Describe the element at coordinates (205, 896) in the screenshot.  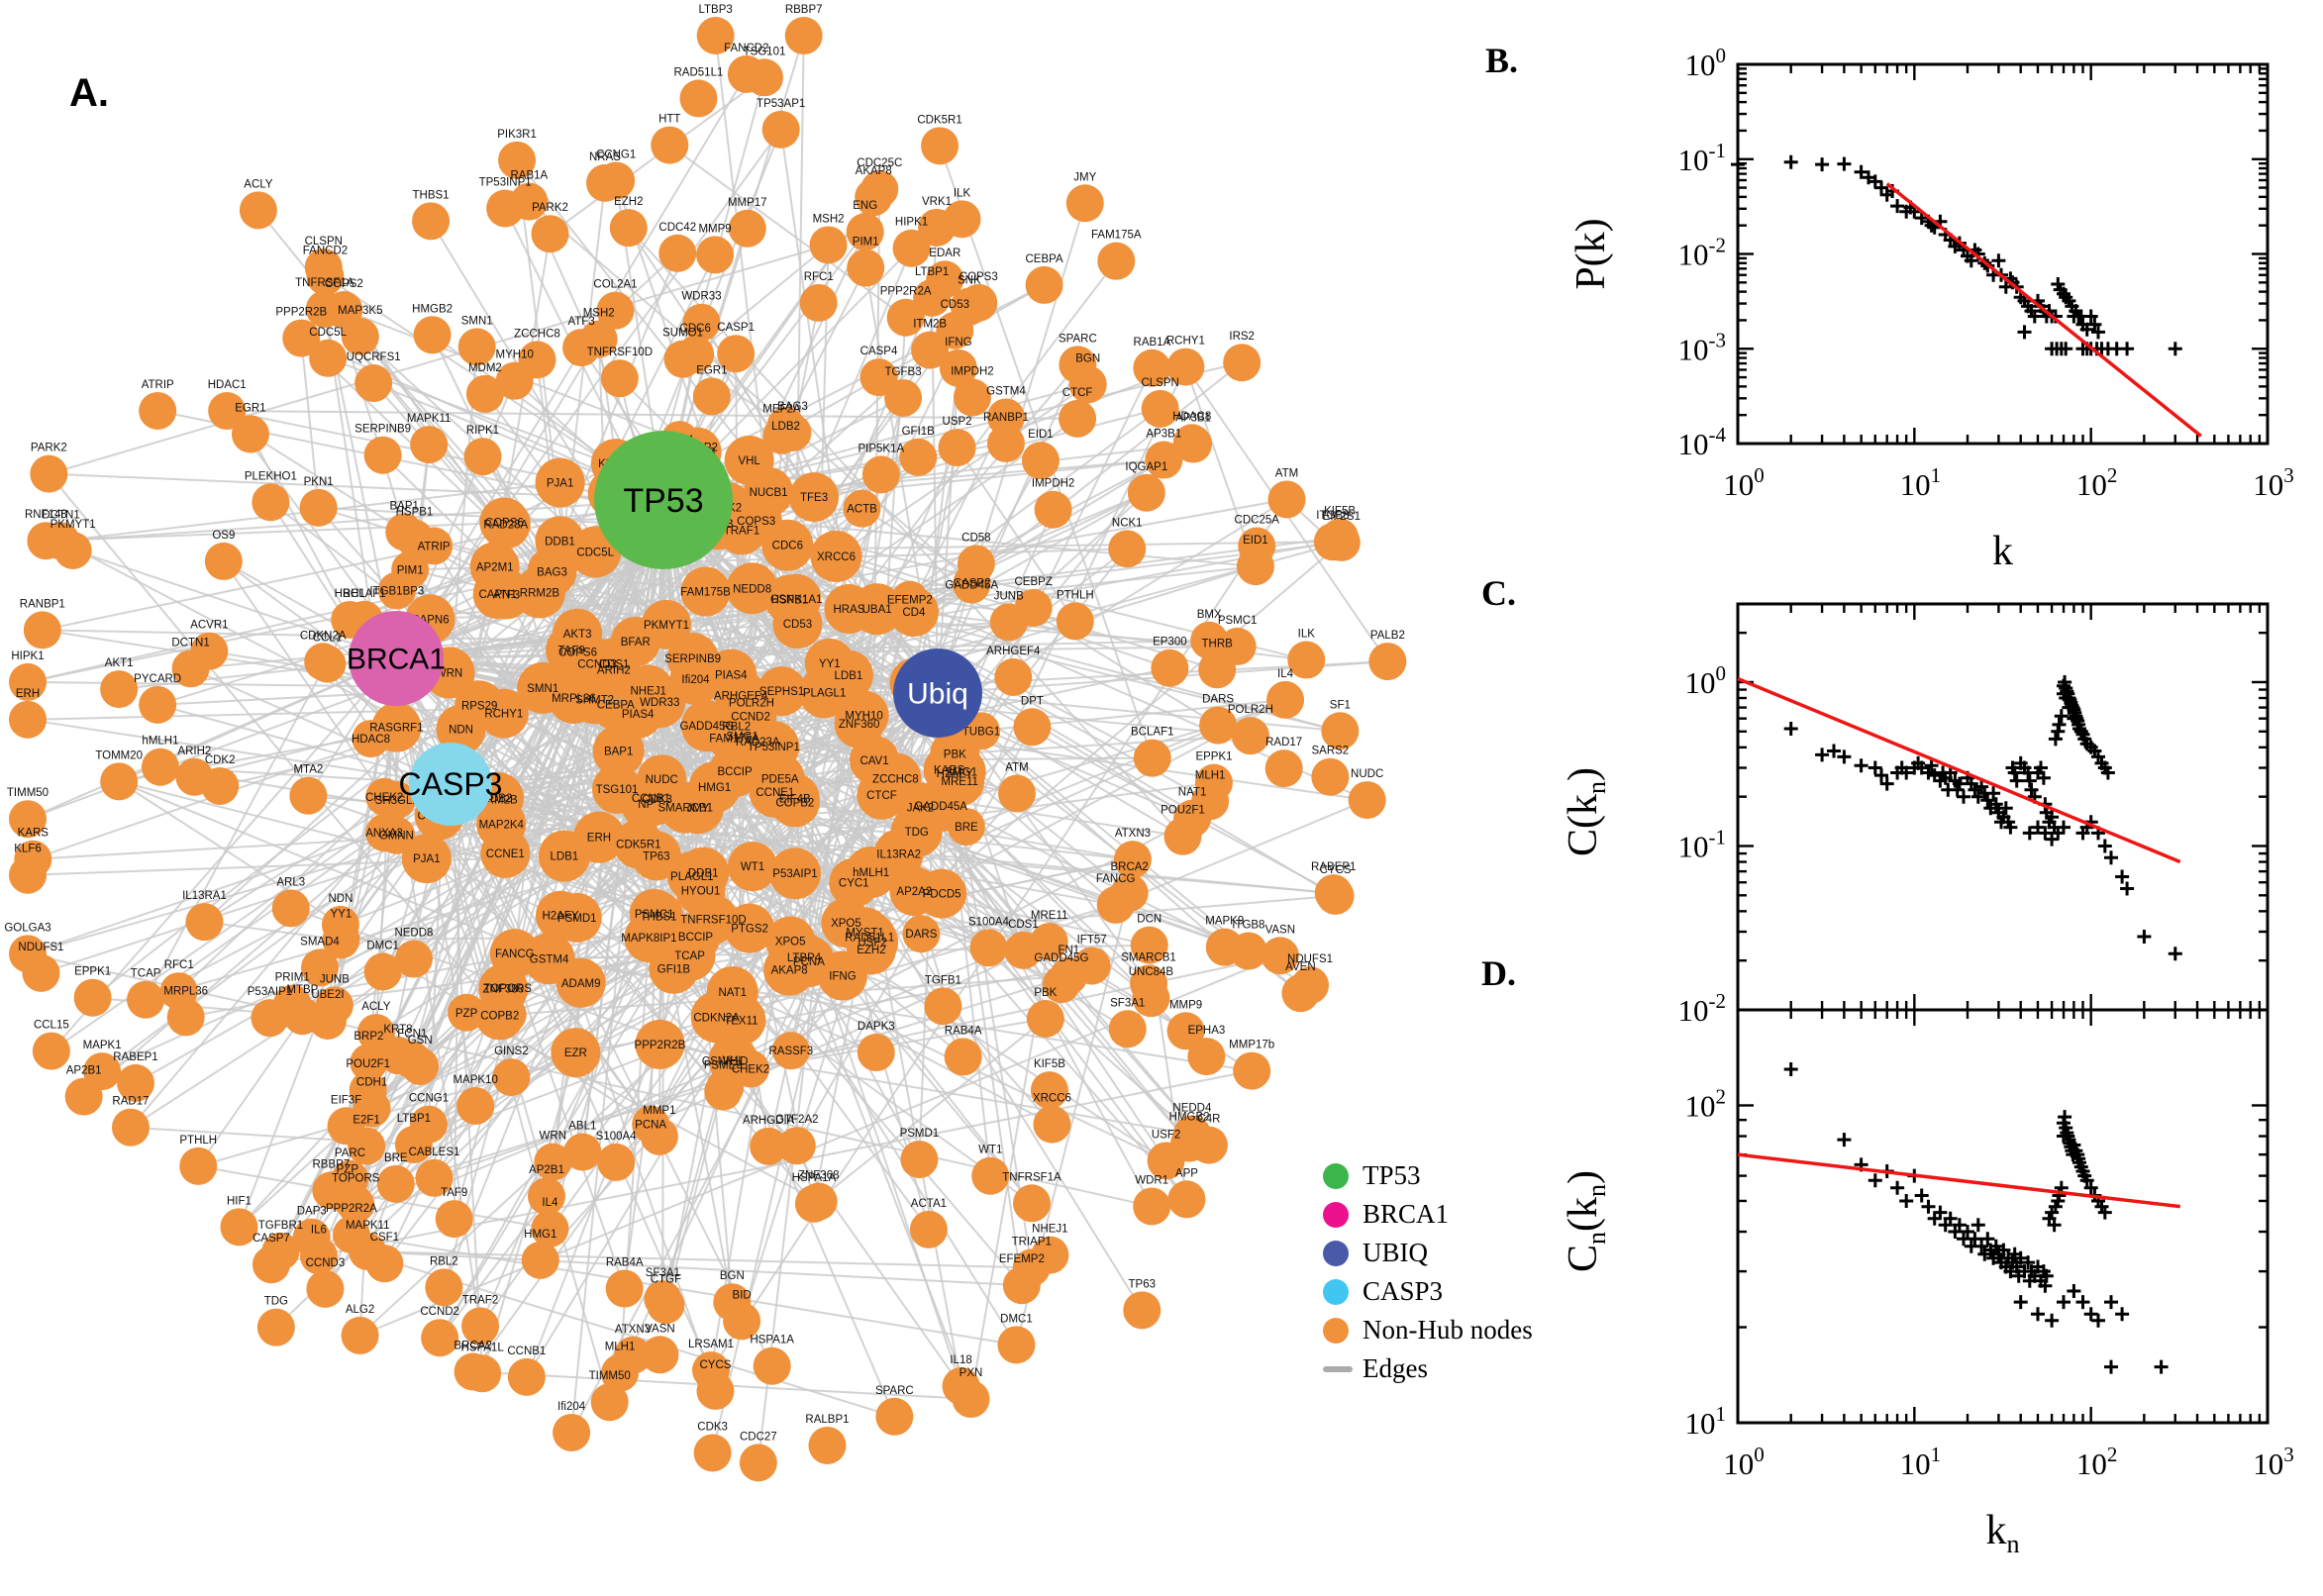
I see `gene-node-label: IL13RA1` at that location.